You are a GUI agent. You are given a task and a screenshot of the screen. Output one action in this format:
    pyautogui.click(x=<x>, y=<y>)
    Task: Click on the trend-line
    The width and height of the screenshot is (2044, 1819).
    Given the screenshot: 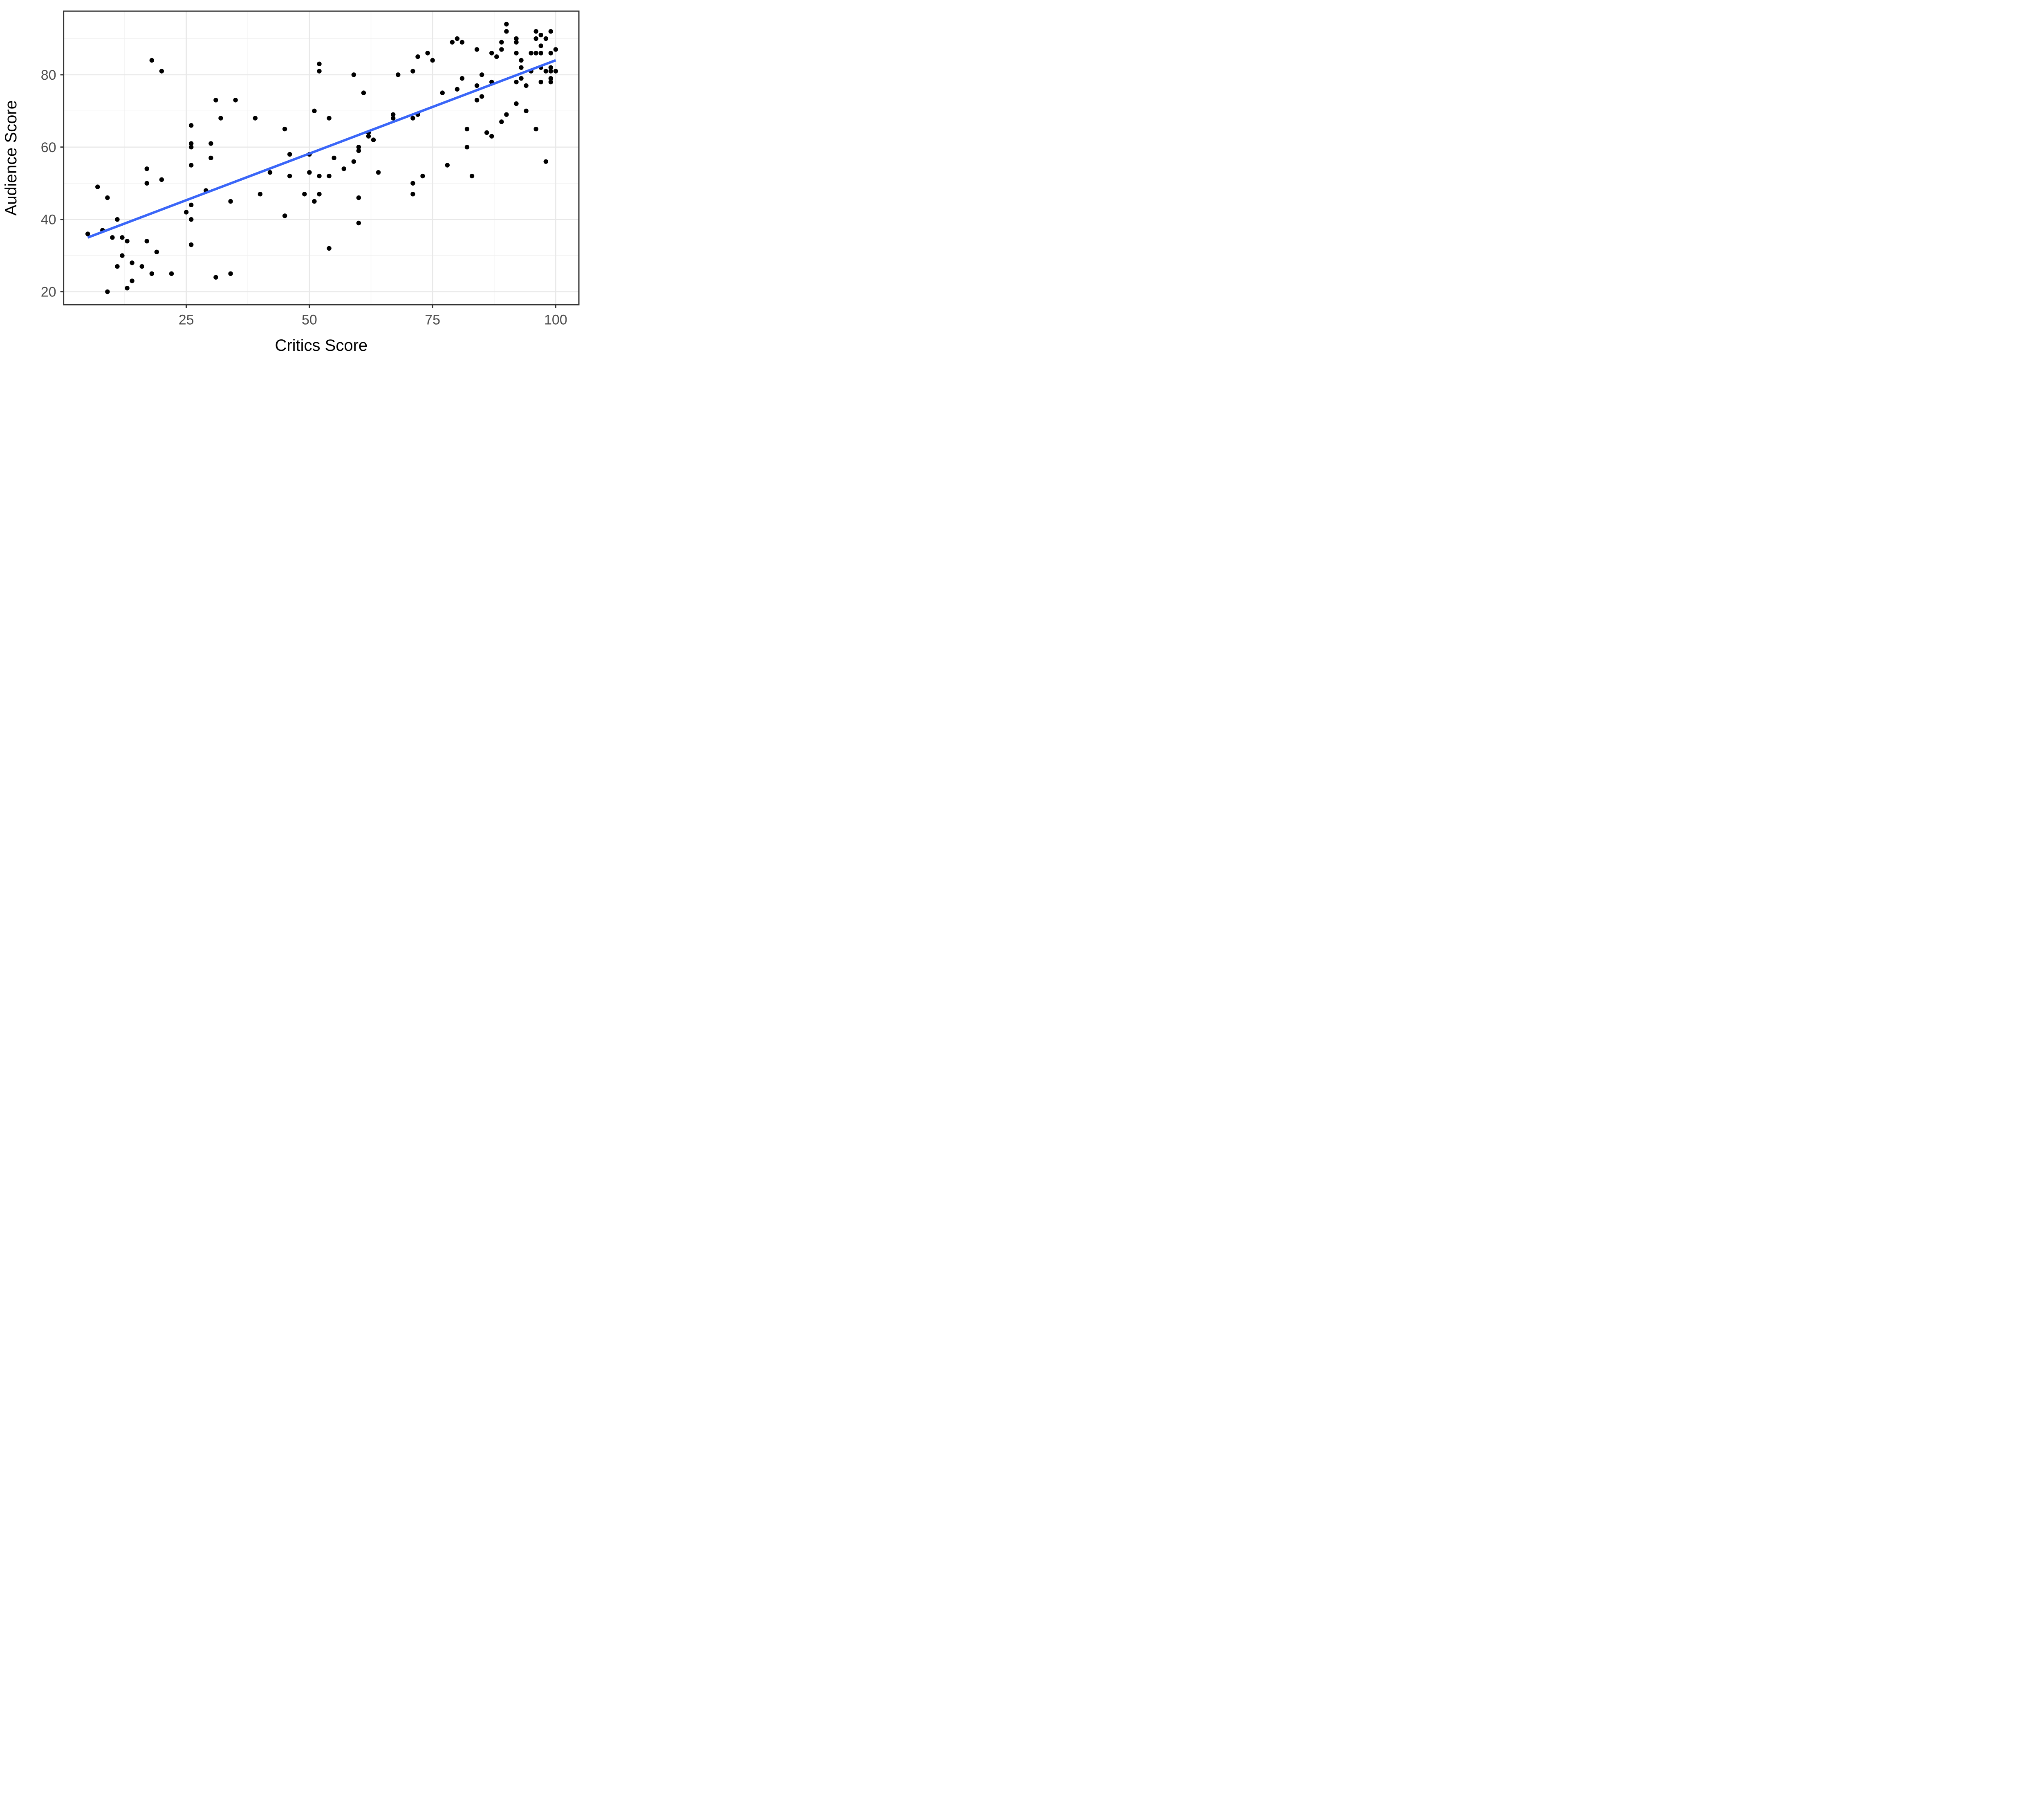 What is the action you would take?
    pyautogui.click(x=321, y=149)
    